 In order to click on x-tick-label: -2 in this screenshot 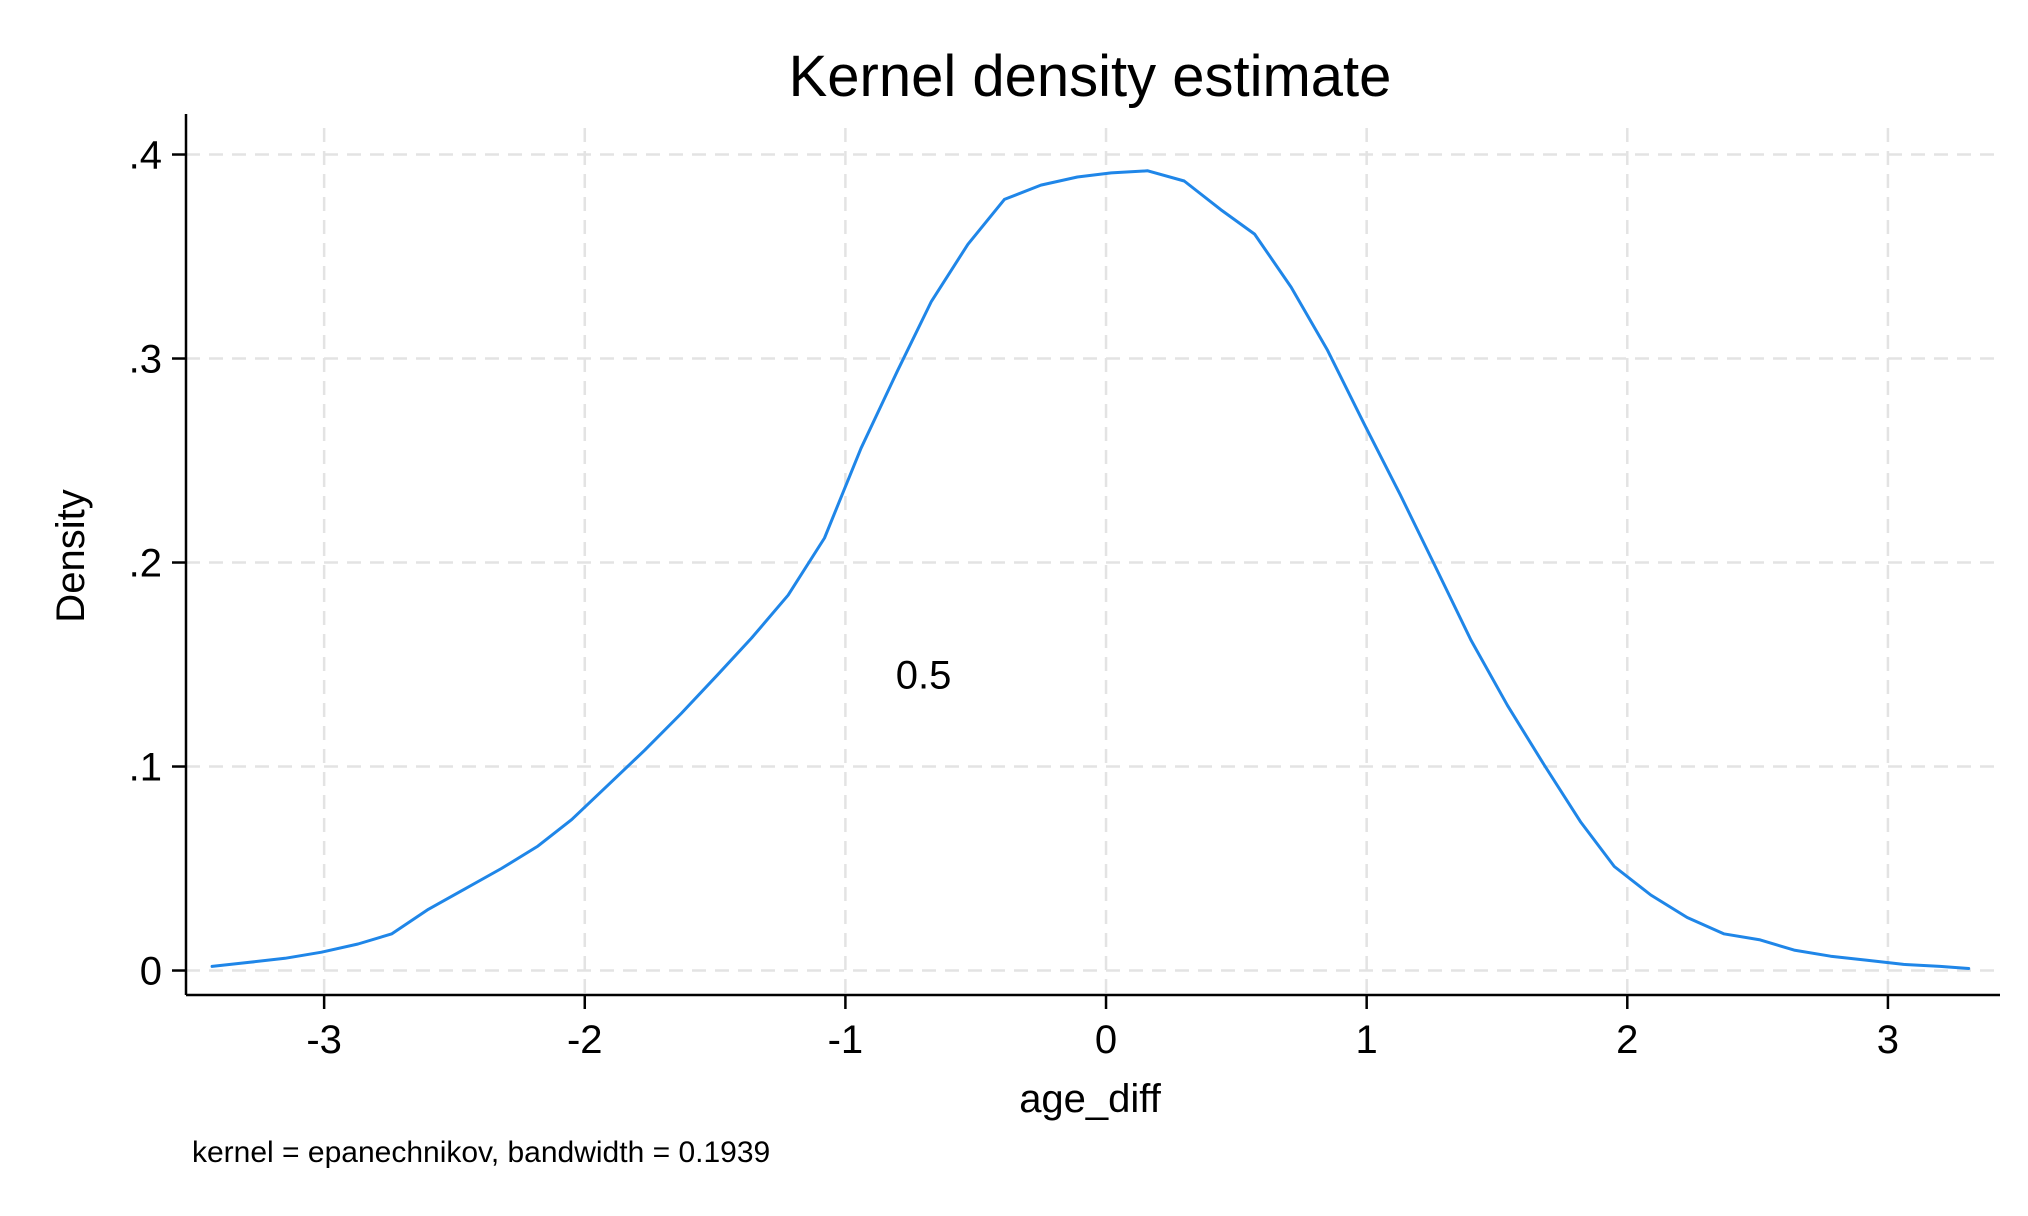, I will do `click(585, 1040)`.